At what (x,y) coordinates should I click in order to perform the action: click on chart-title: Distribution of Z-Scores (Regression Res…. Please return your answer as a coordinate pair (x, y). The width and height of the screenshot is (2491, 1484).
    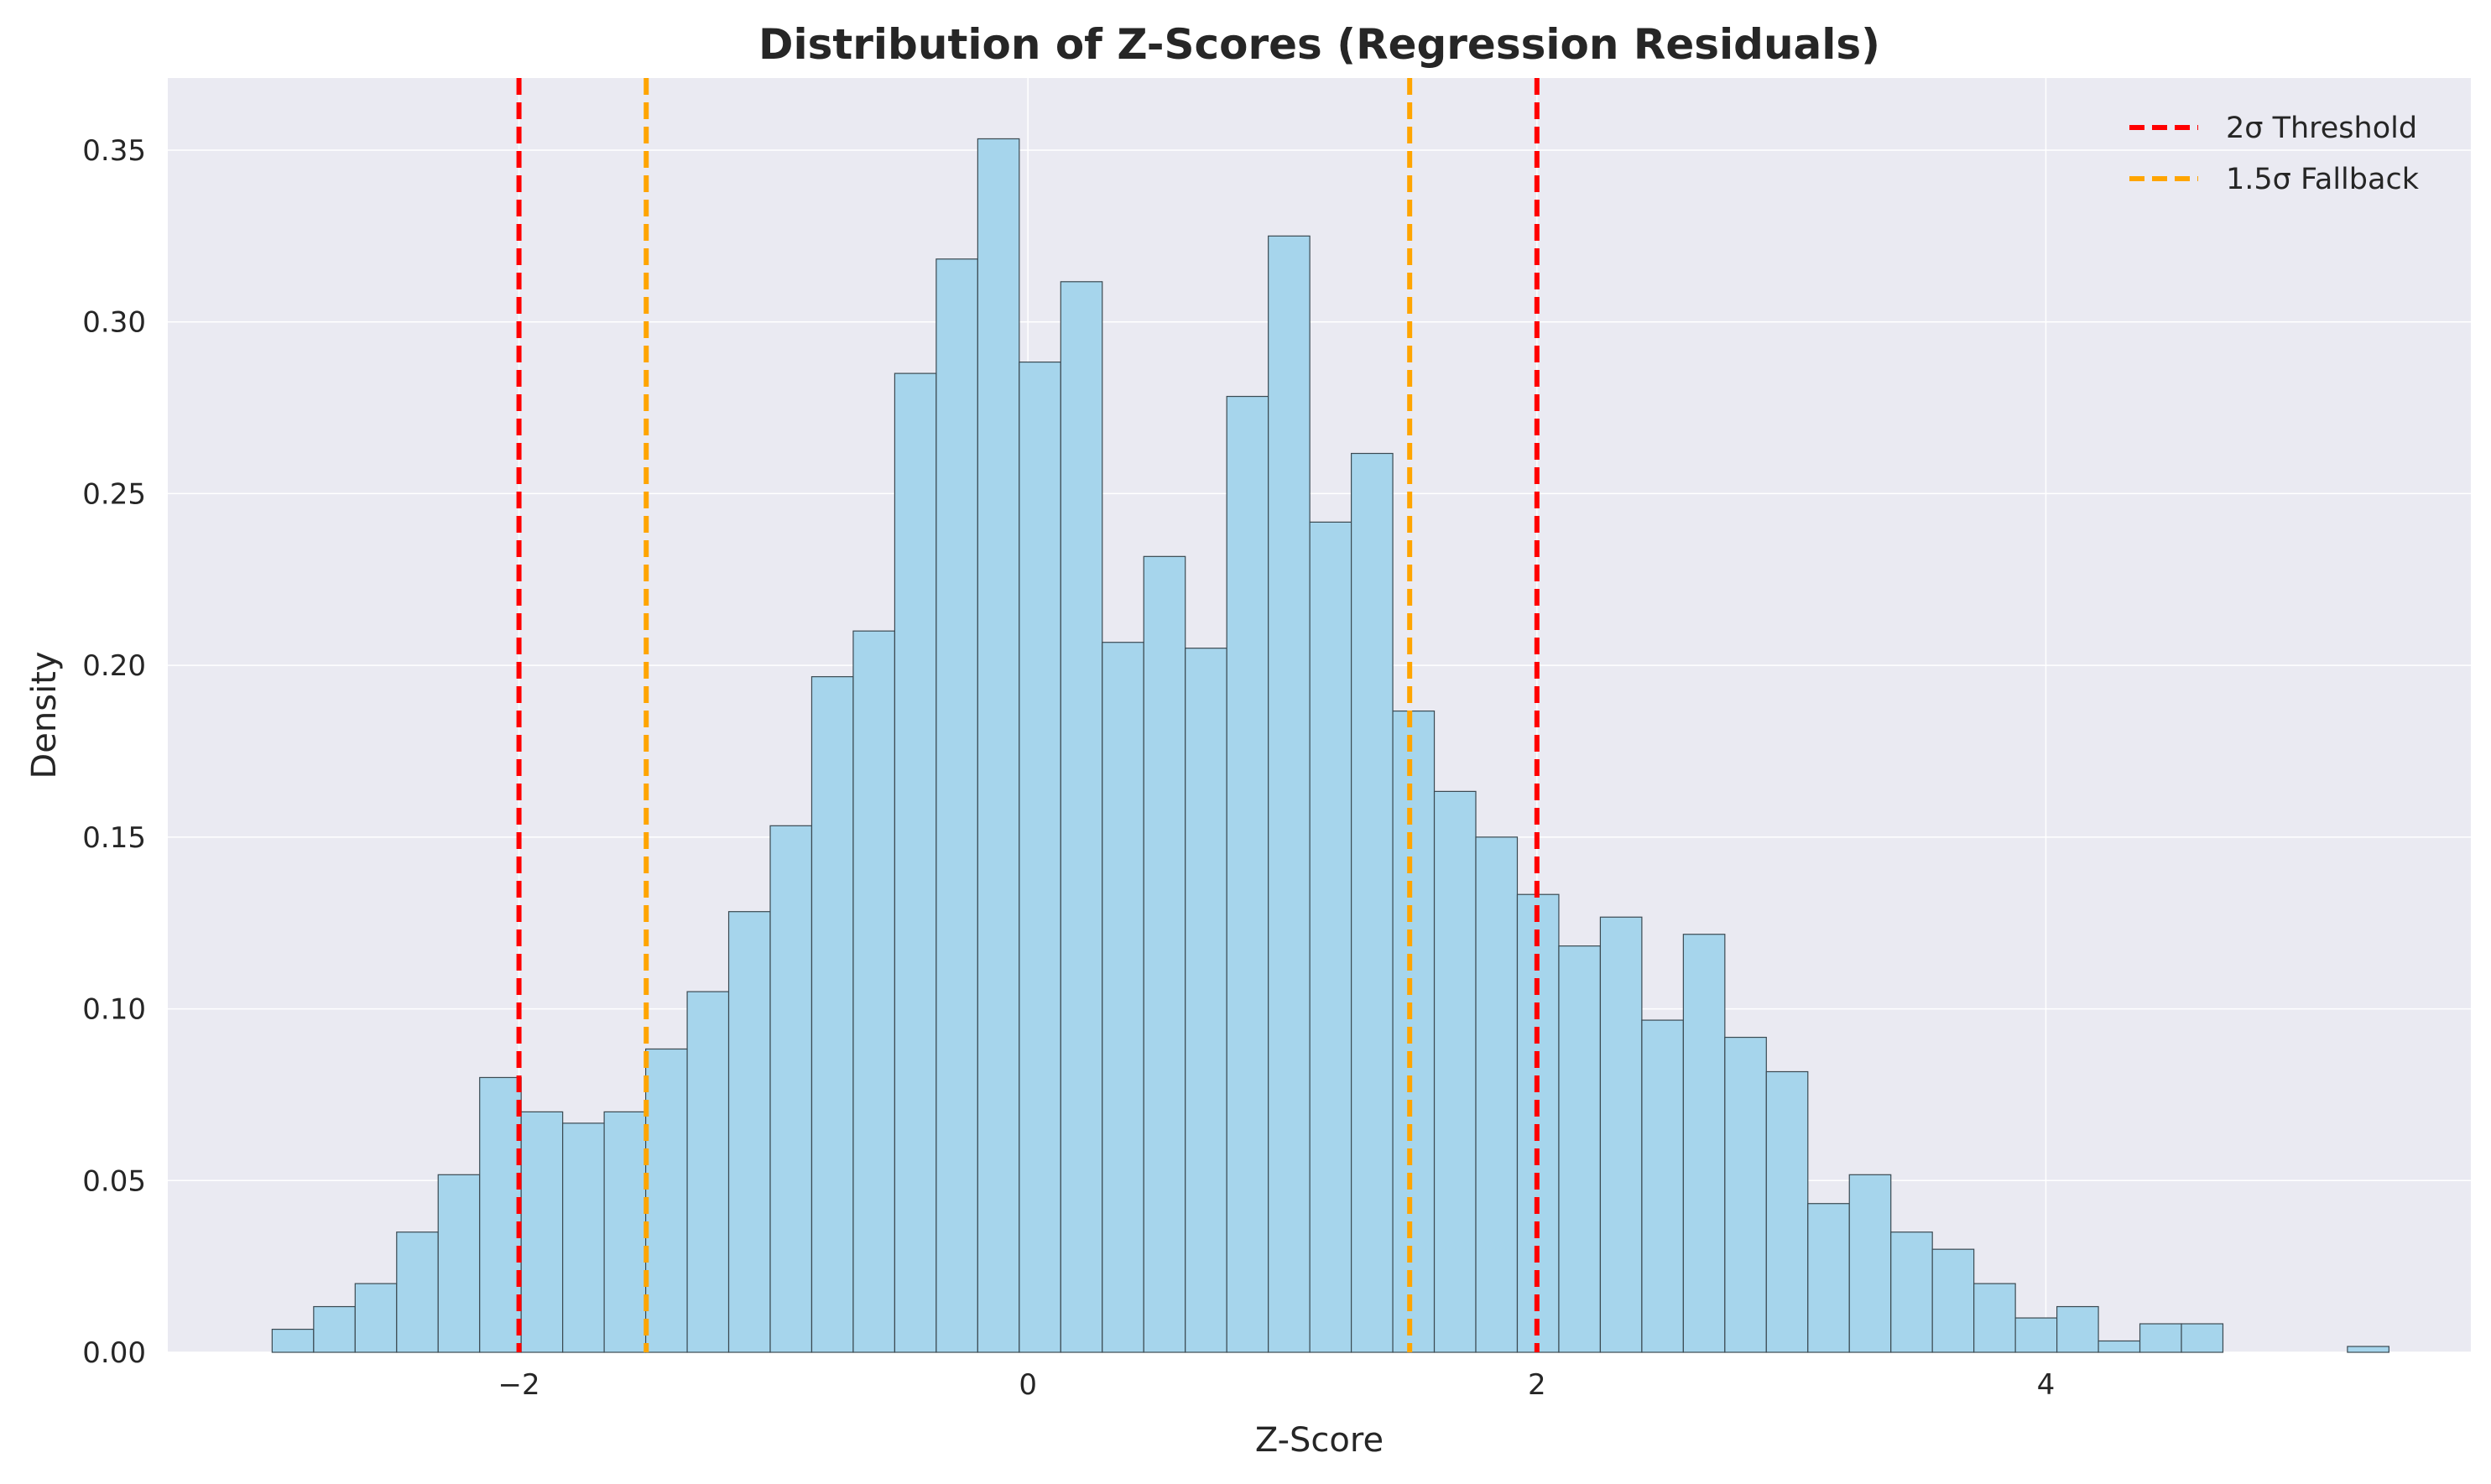
    Looking at the image, I should click on (1319, 44).